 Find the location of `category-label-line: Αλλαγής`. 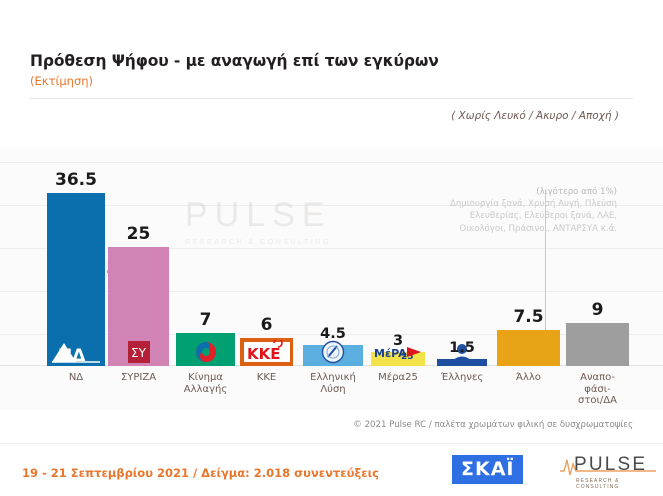

category-label-line: Αλλαγής is located at coordinates (205, 389).